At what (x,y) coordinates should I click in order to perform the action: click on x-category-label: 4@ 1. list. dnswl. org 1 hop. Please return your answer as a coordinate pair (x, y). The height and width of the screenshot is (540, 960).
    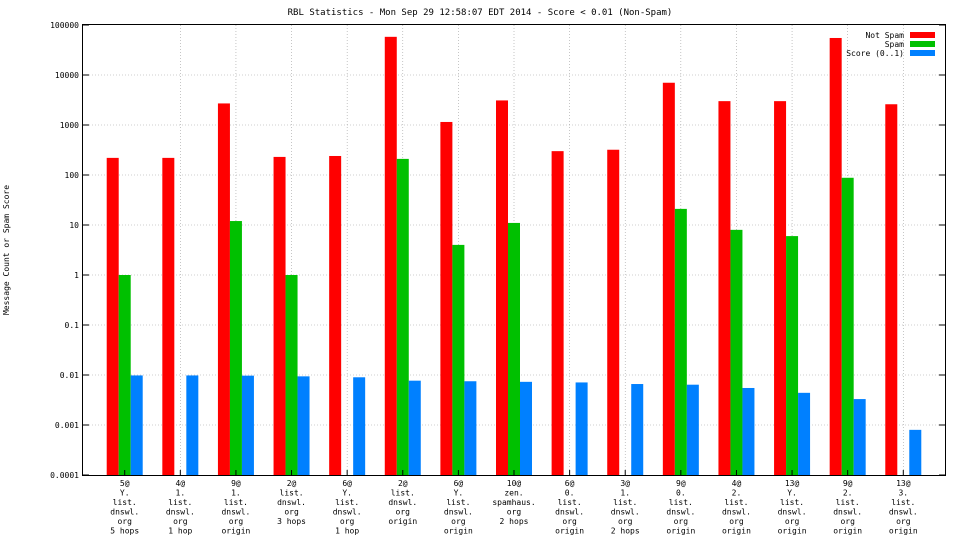
    Looking at the image, I should click on (180, 507).